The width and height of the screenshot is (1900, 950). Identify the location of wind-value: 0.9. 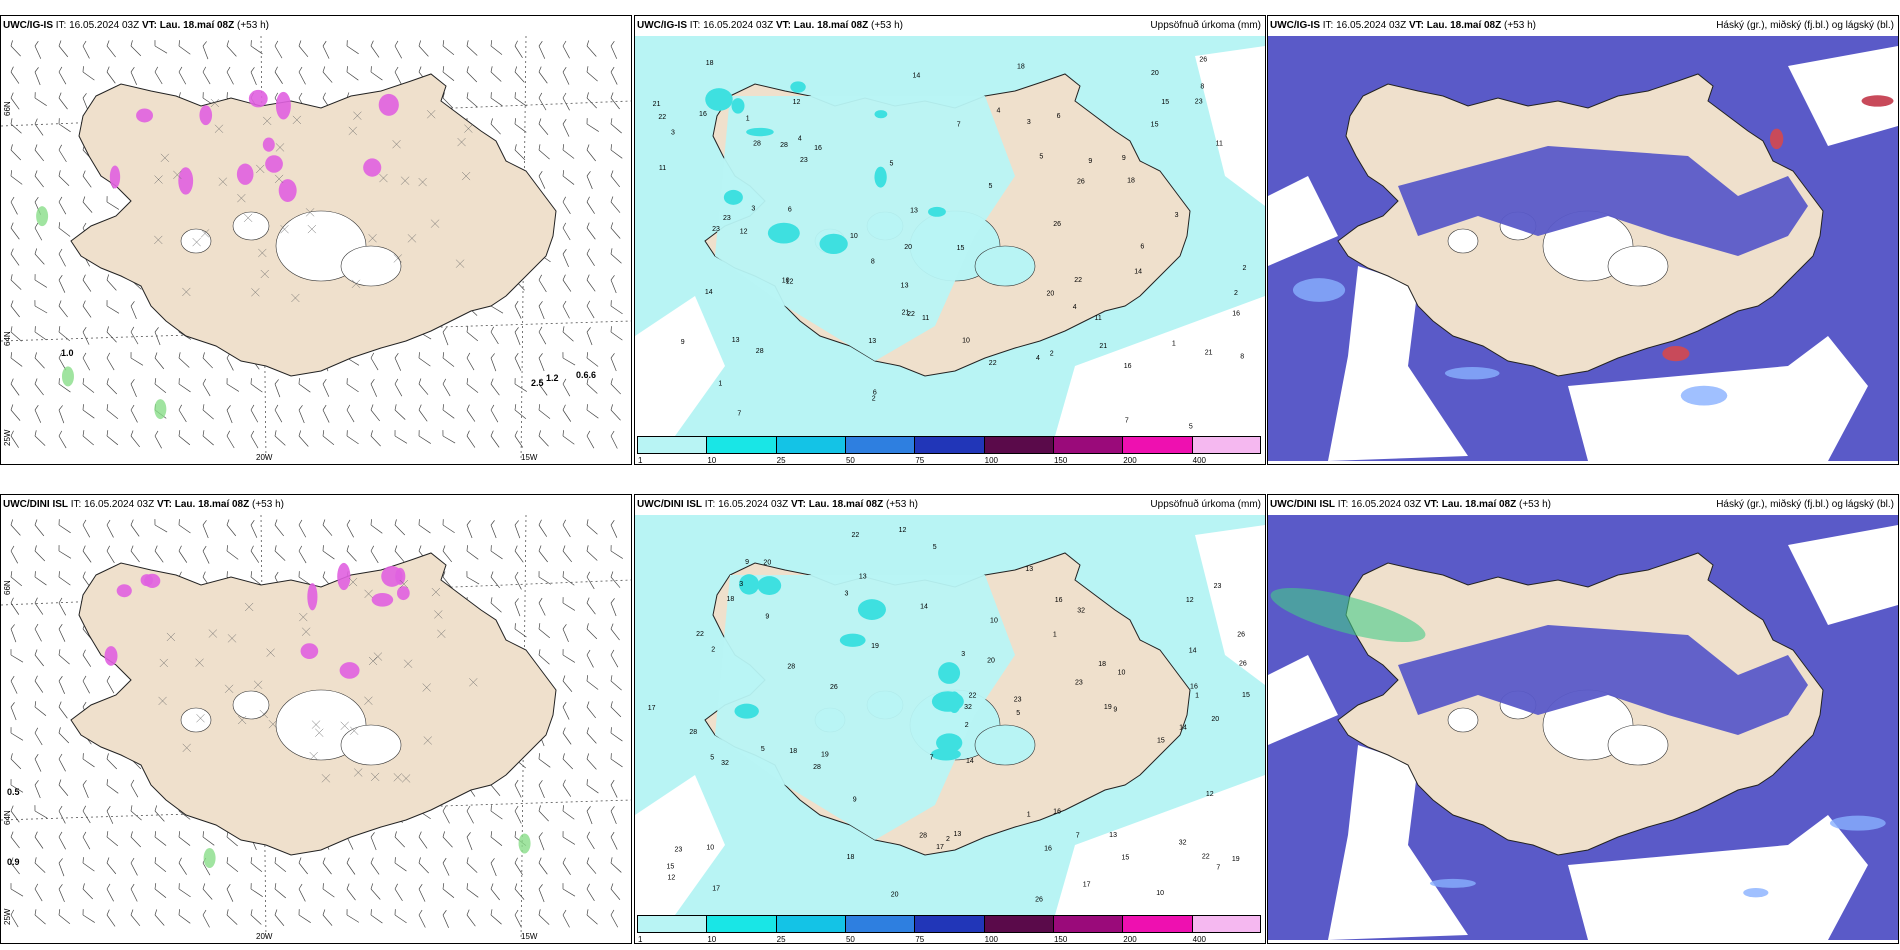
(13, 862).